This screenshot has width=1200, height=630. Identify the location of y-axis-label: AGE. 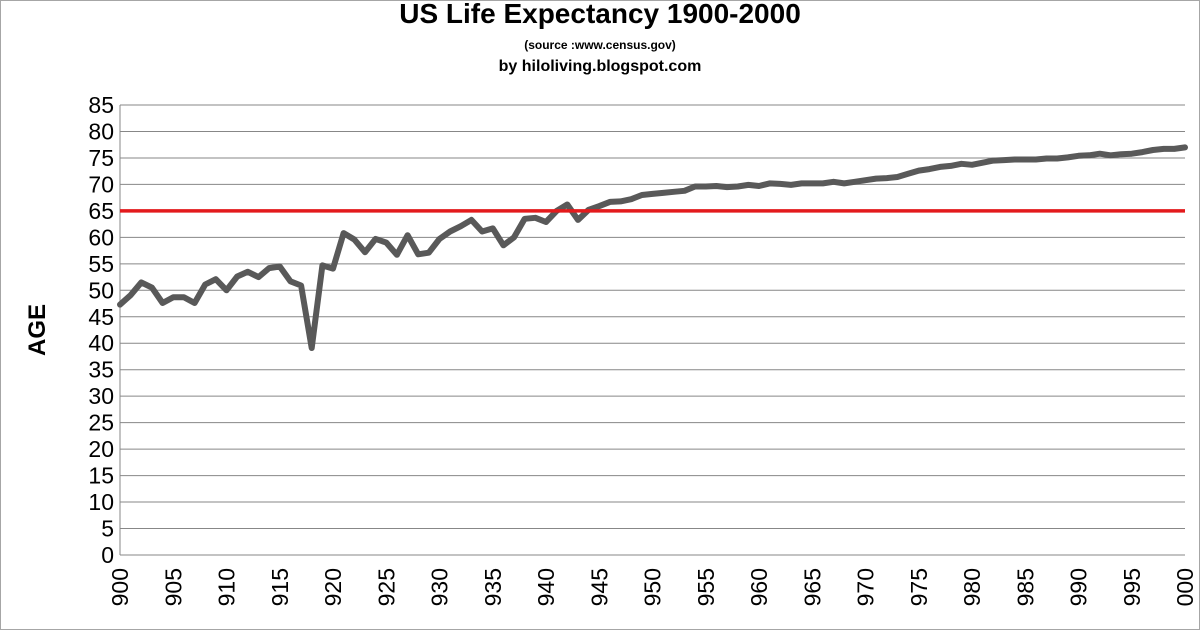
(37, 330).